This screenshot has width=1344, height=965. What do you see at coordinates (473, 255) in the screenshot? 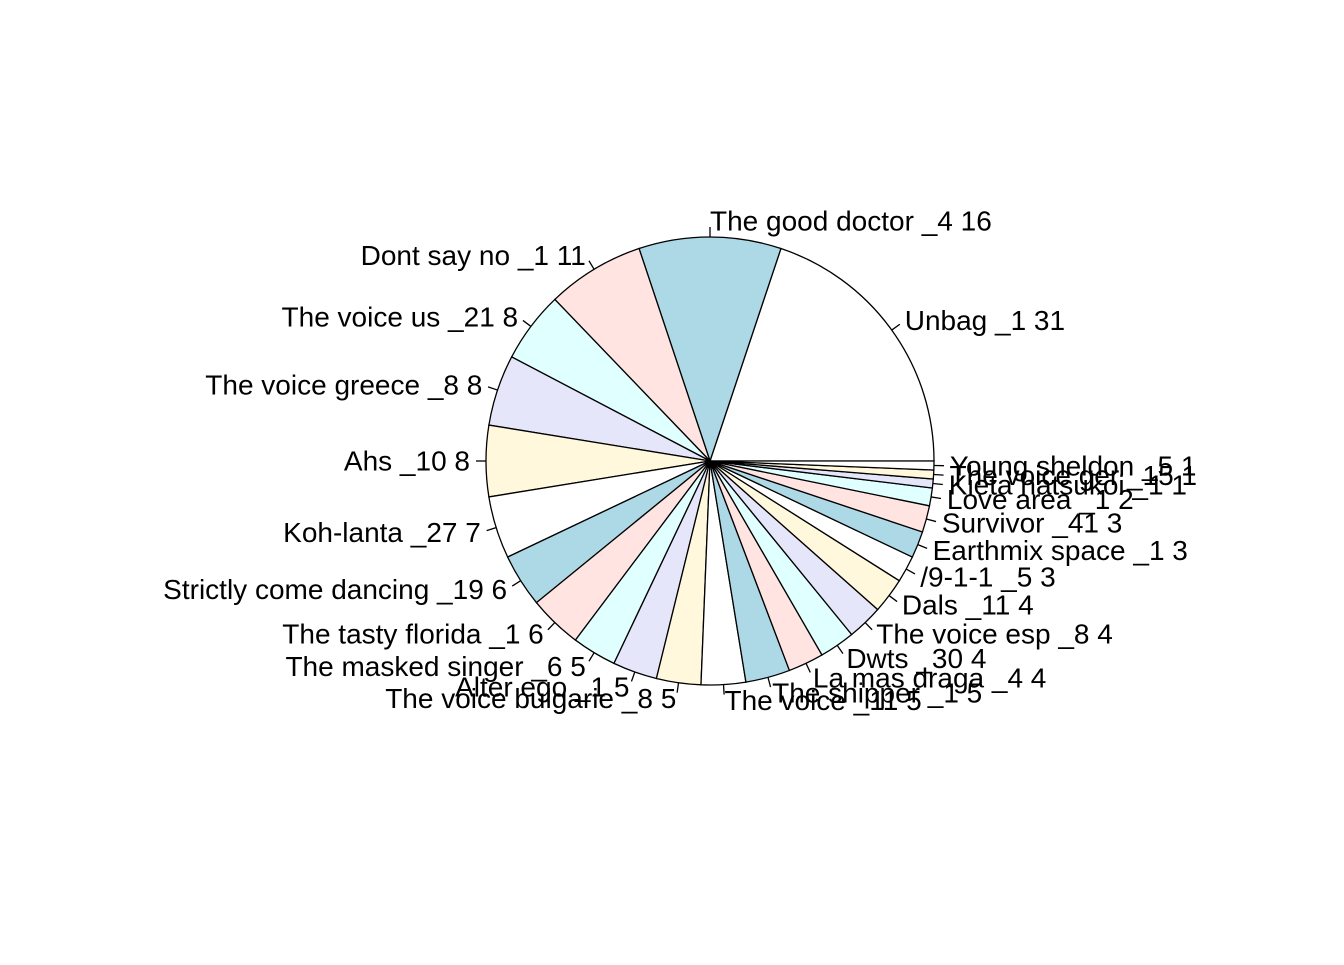
I see `pie-slice-label: Dont say no _1 11` at bounding box center [473, 255].